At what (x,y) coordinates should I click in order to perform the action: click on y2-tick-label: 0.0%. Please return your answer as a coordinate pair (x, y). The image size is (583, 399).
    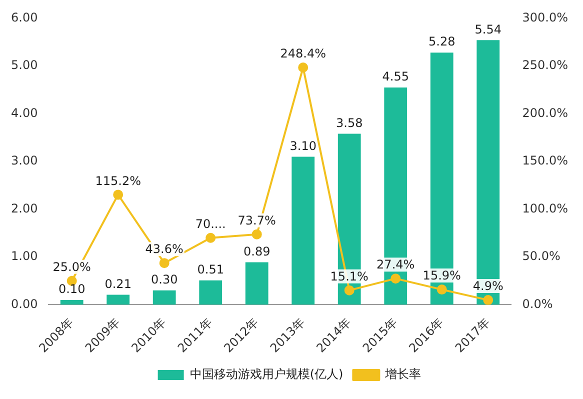
    Looking at the image, I should click on (537, 303).